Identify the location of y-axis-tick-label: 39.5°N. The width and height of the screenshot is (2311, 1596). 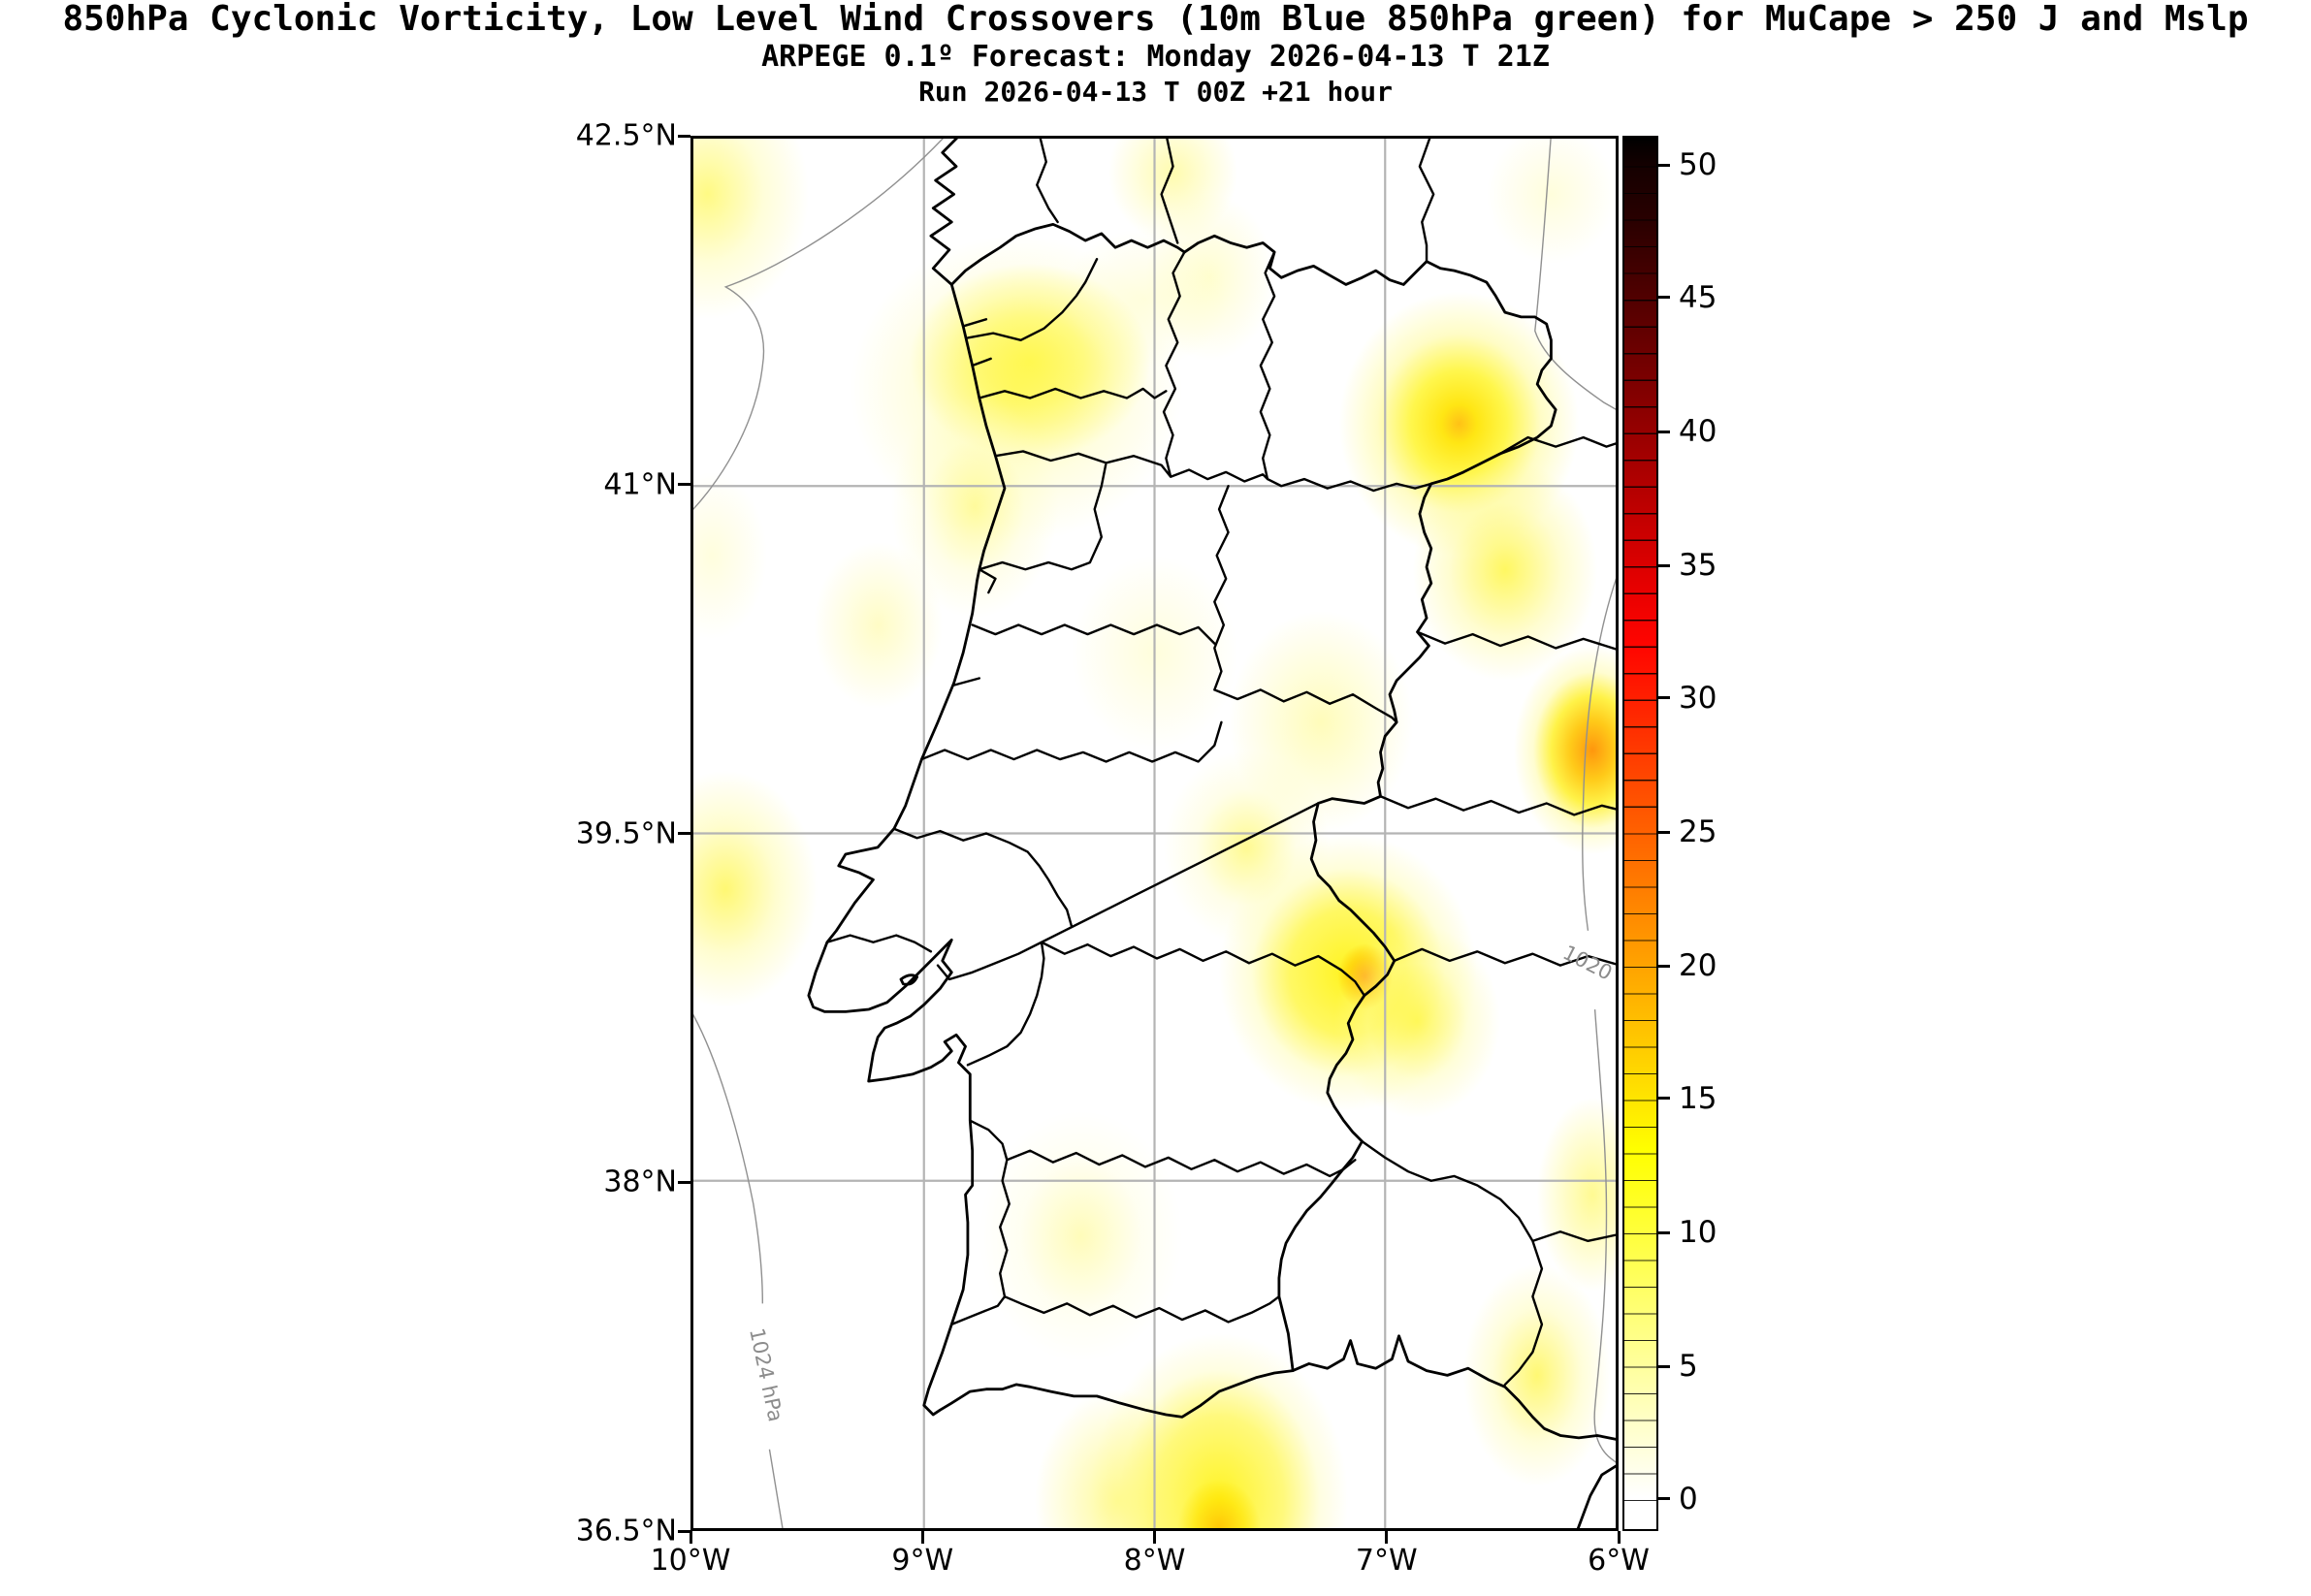
(626, 833).